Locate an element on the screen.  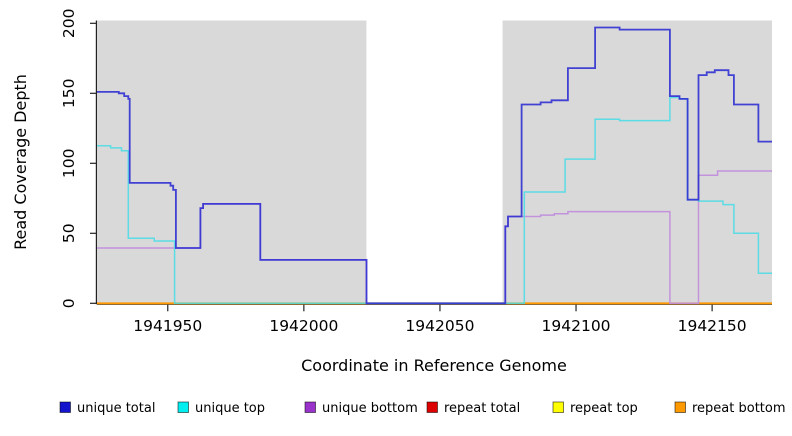
legend-label-unique-total: unique total is located at coordinates (116, 408).